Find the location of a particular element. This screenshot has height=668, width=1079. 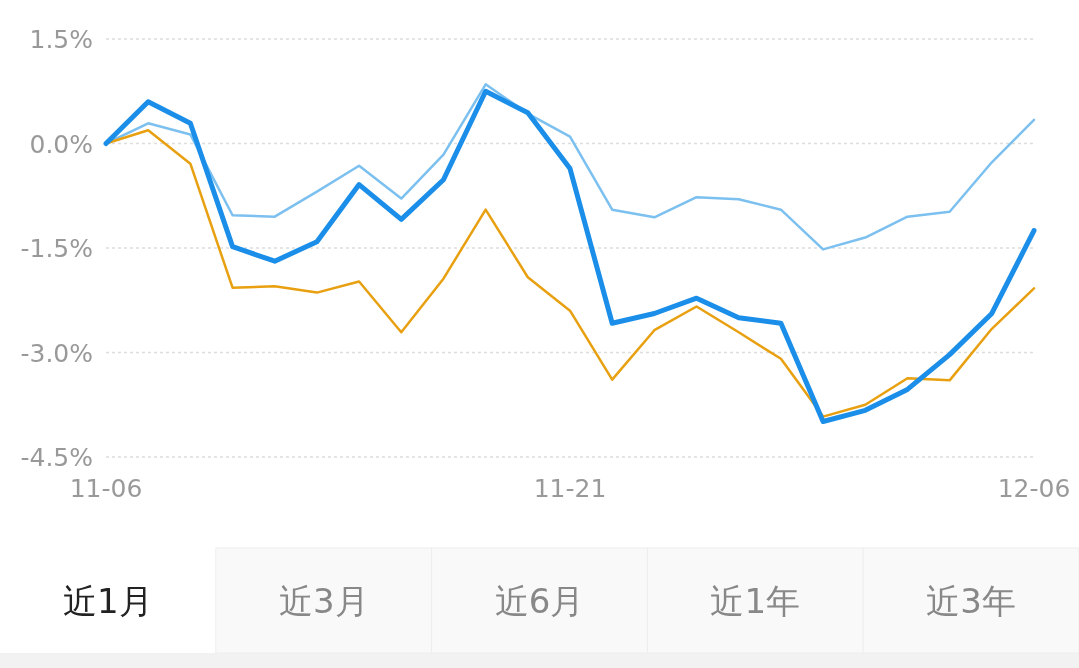

x-tick-label: 11-06 is located at coordinates (106, 488).